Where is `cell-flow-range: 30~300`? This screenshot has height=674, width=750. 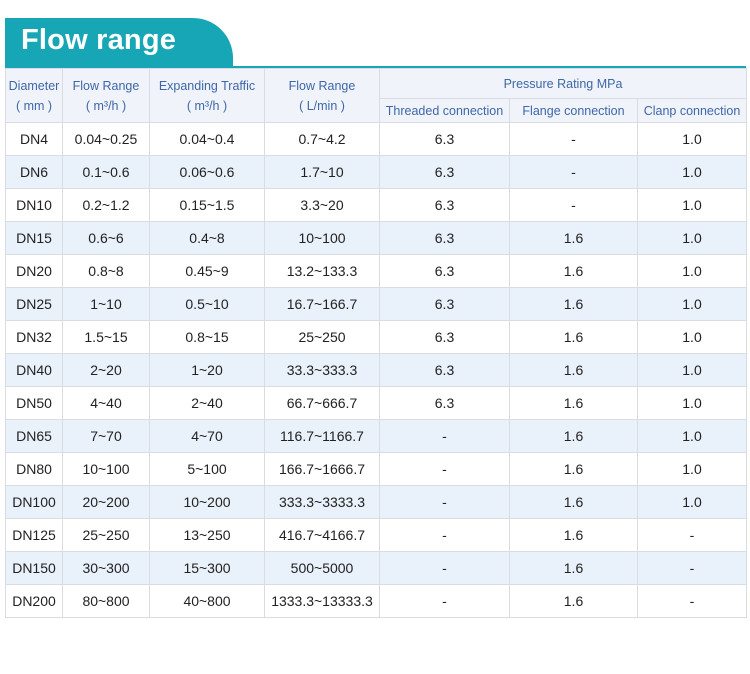 cell-flow-range: 30~300 is located at coordinates (106, 568).